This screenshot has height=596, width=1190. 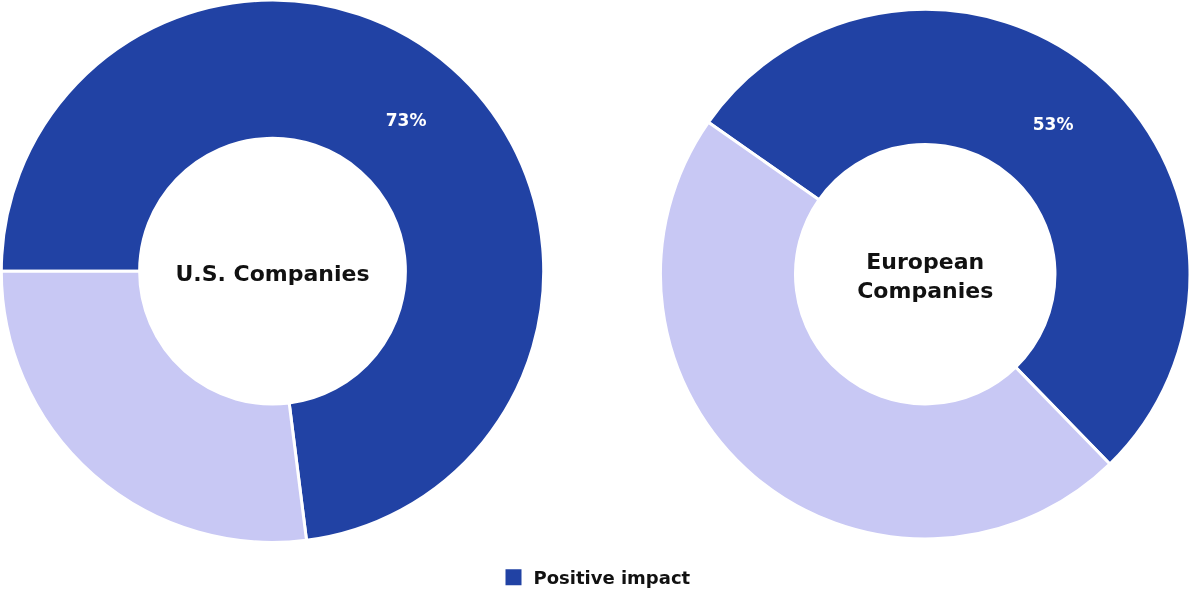 I want to click on legend-label: Positive impact, so click(x=612, y=578).